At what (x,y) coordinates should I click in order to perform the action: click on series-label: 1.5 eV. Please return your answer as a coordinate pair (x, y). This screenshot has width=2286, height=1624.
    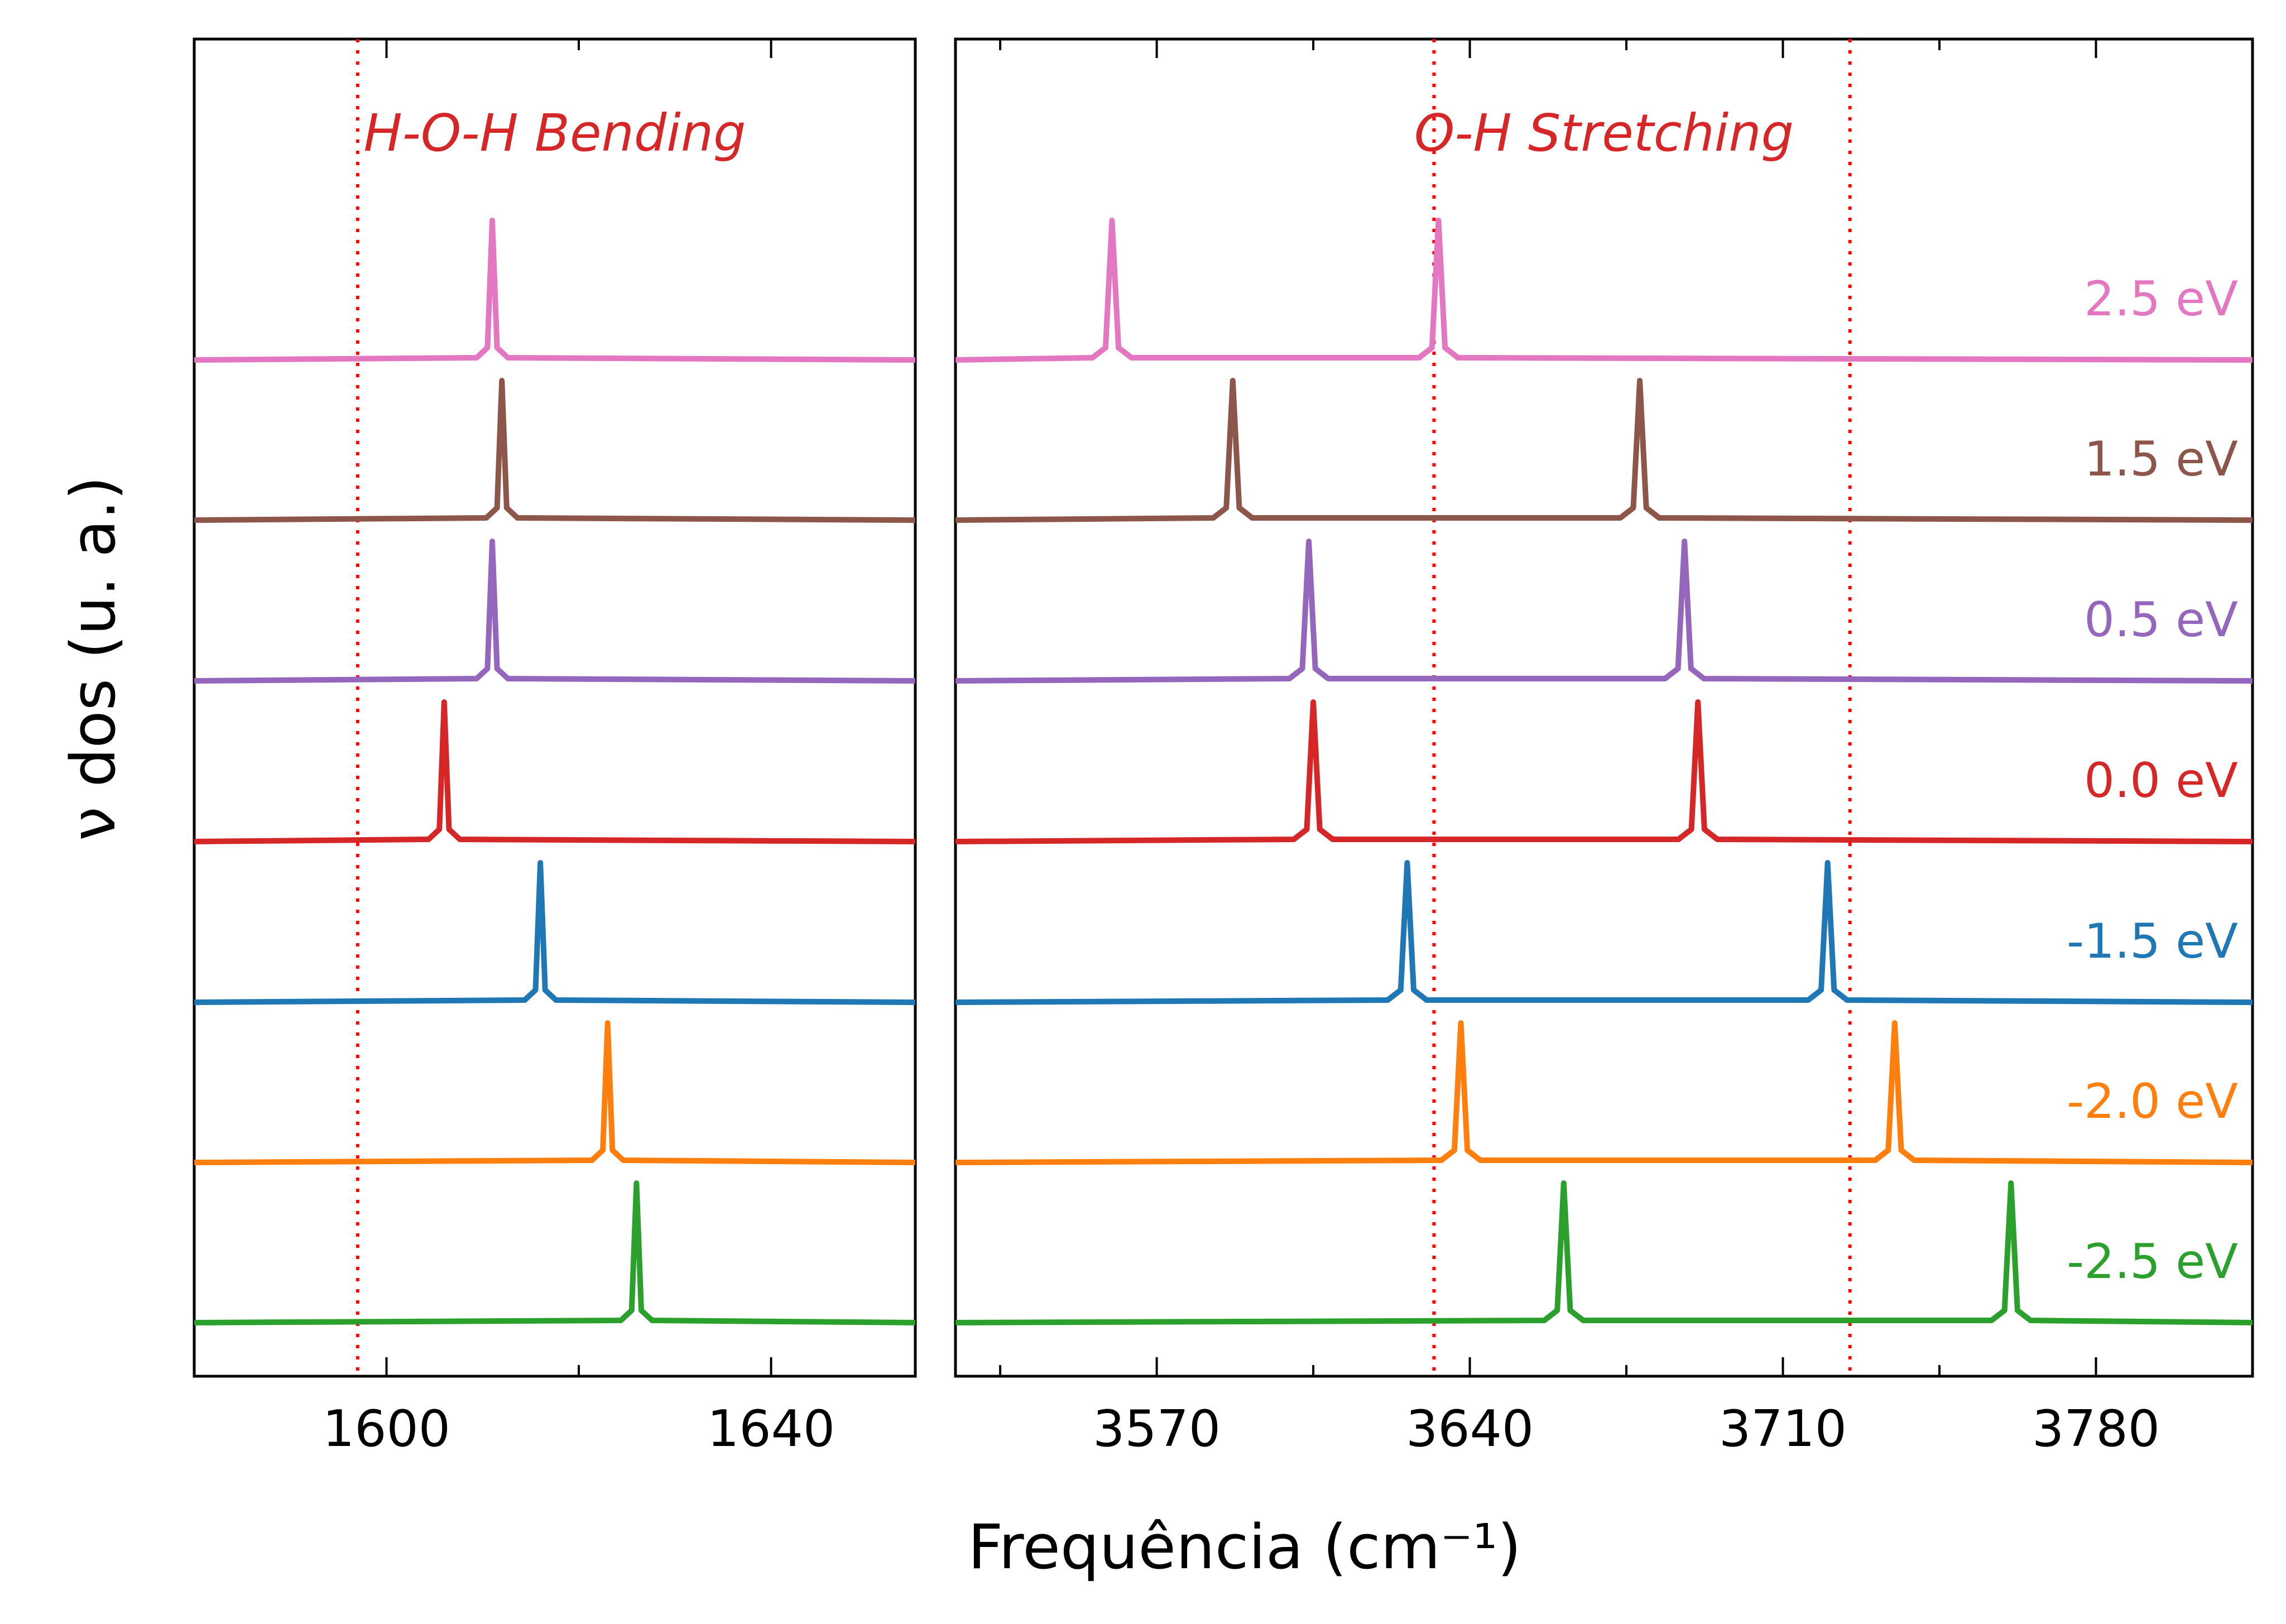
    Looking at the image, I should click on (2161, 459).